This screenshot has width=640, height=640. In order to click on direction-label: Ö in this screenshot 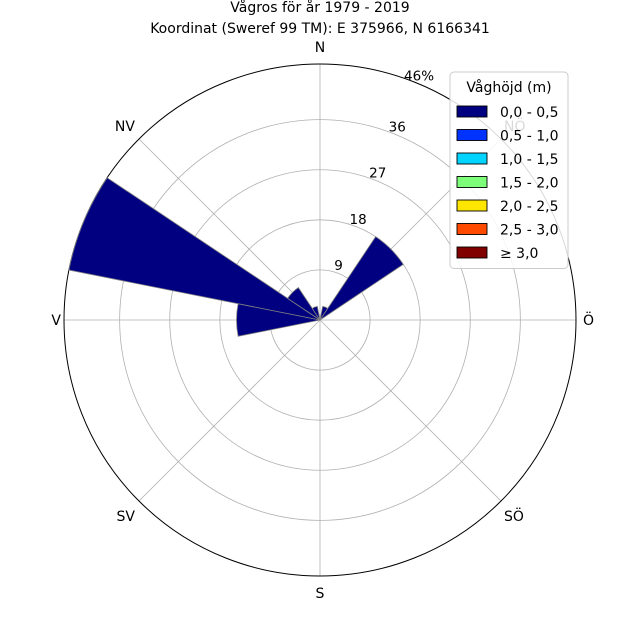, I will do `click(588, 320)`.